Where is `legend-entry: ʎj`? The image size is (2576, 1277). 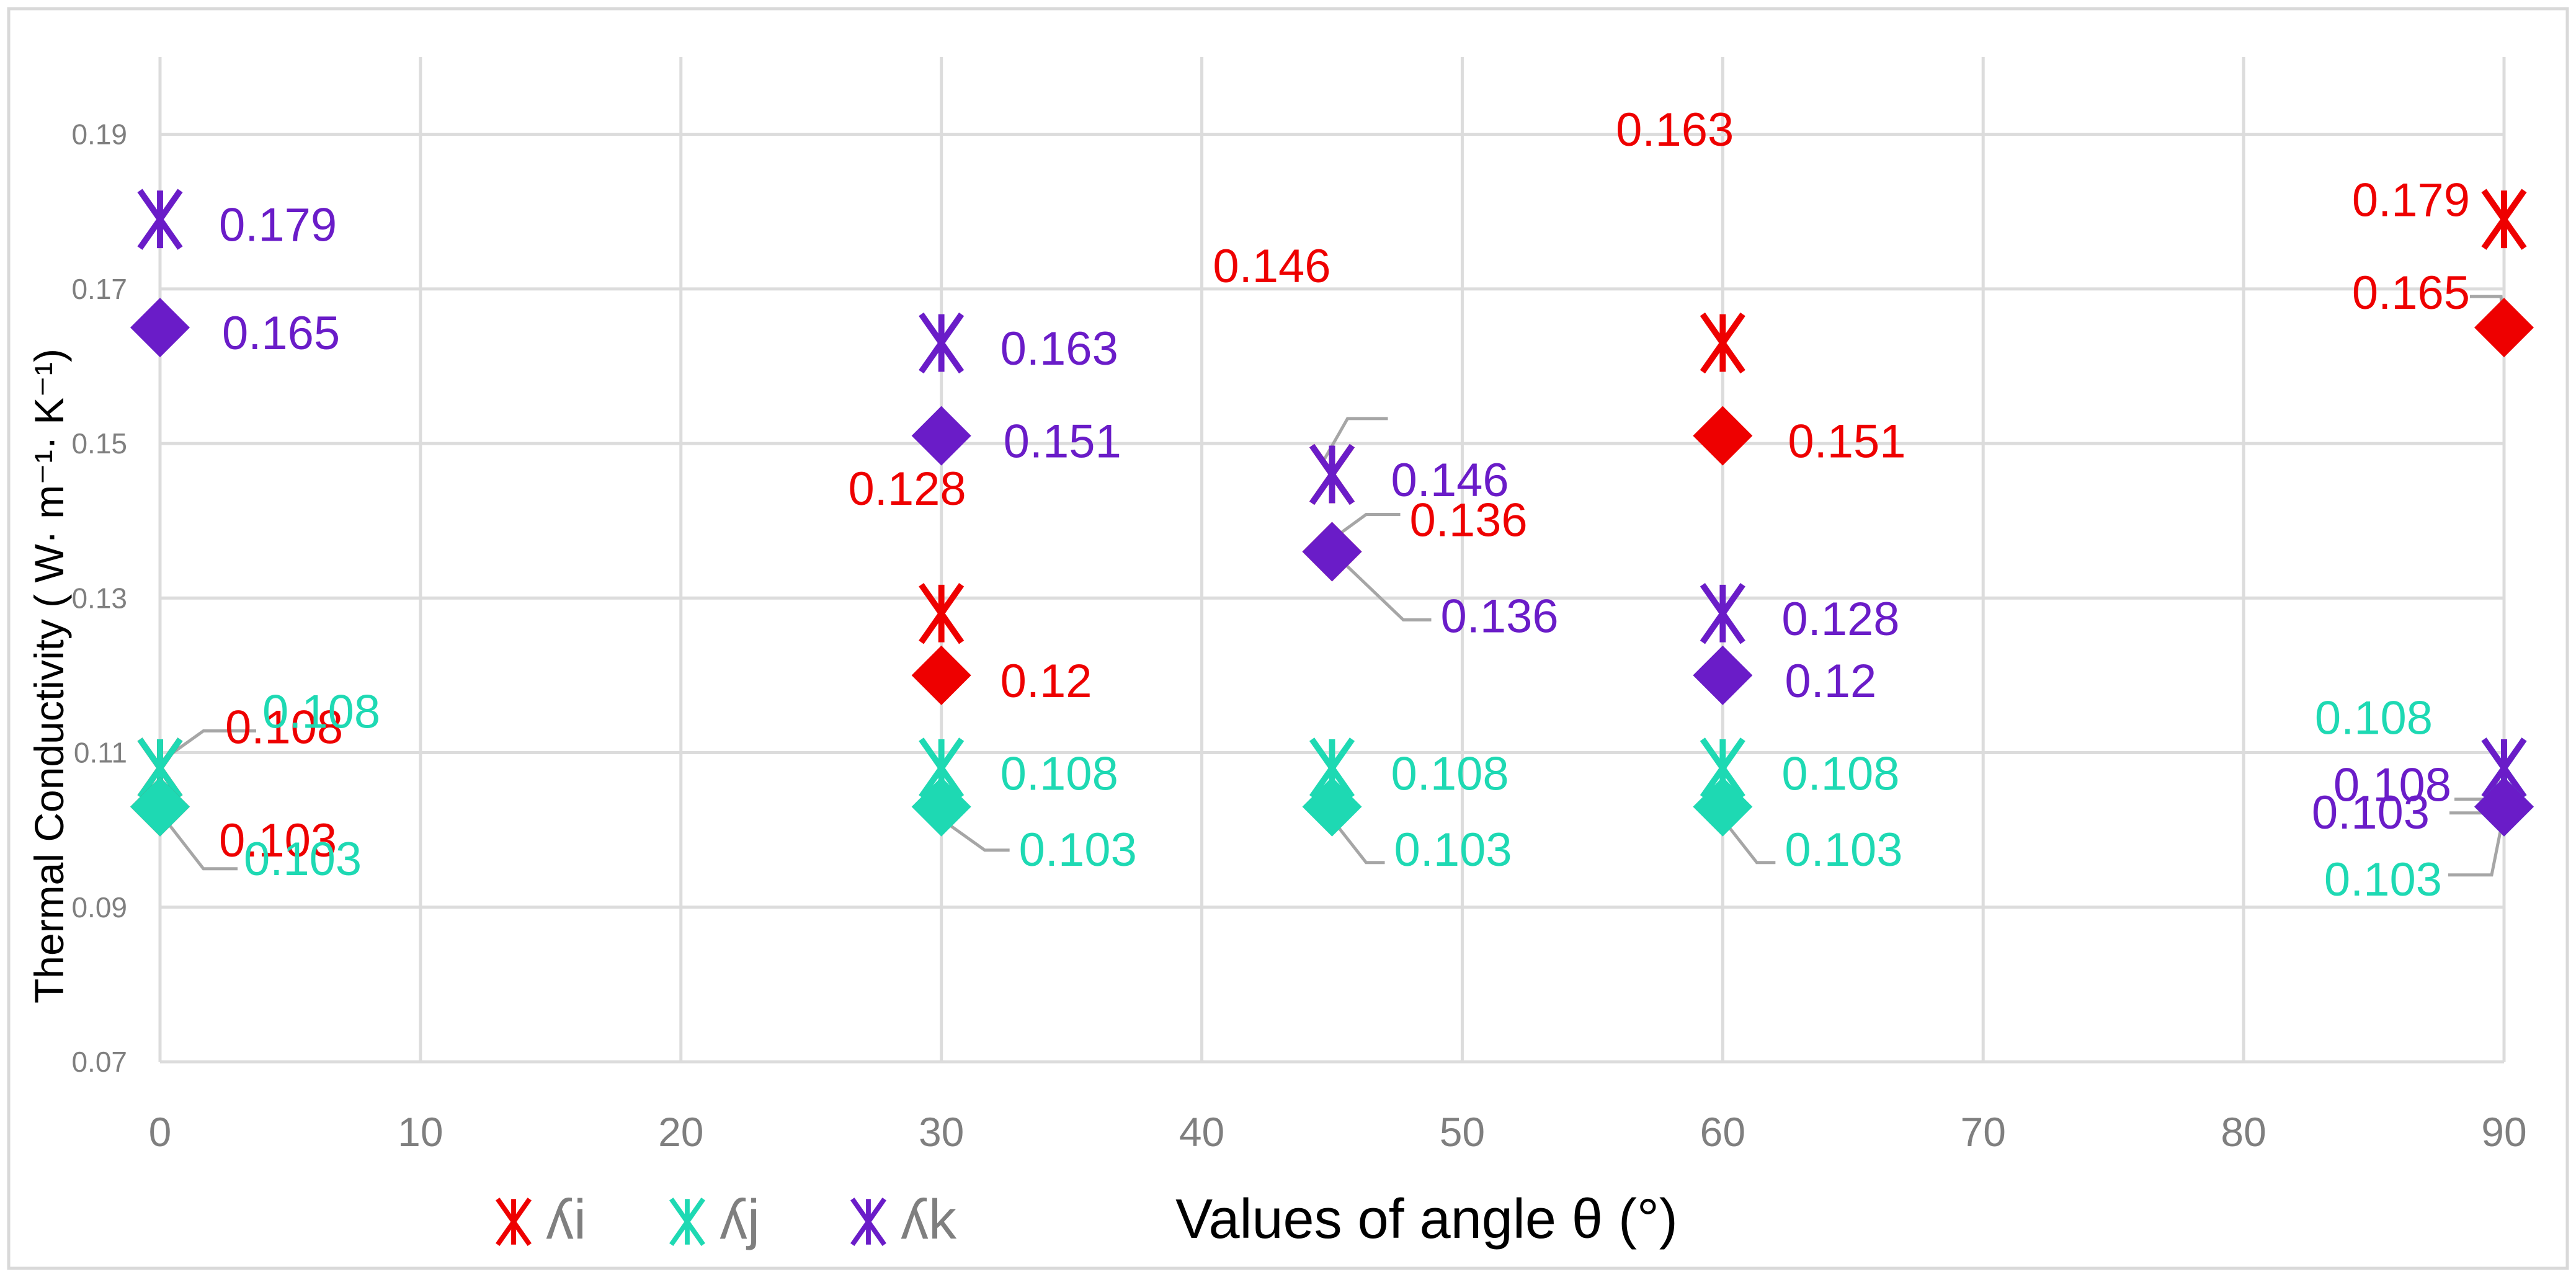
legend-entry: ʎj is located at coordinates (715, 1220).